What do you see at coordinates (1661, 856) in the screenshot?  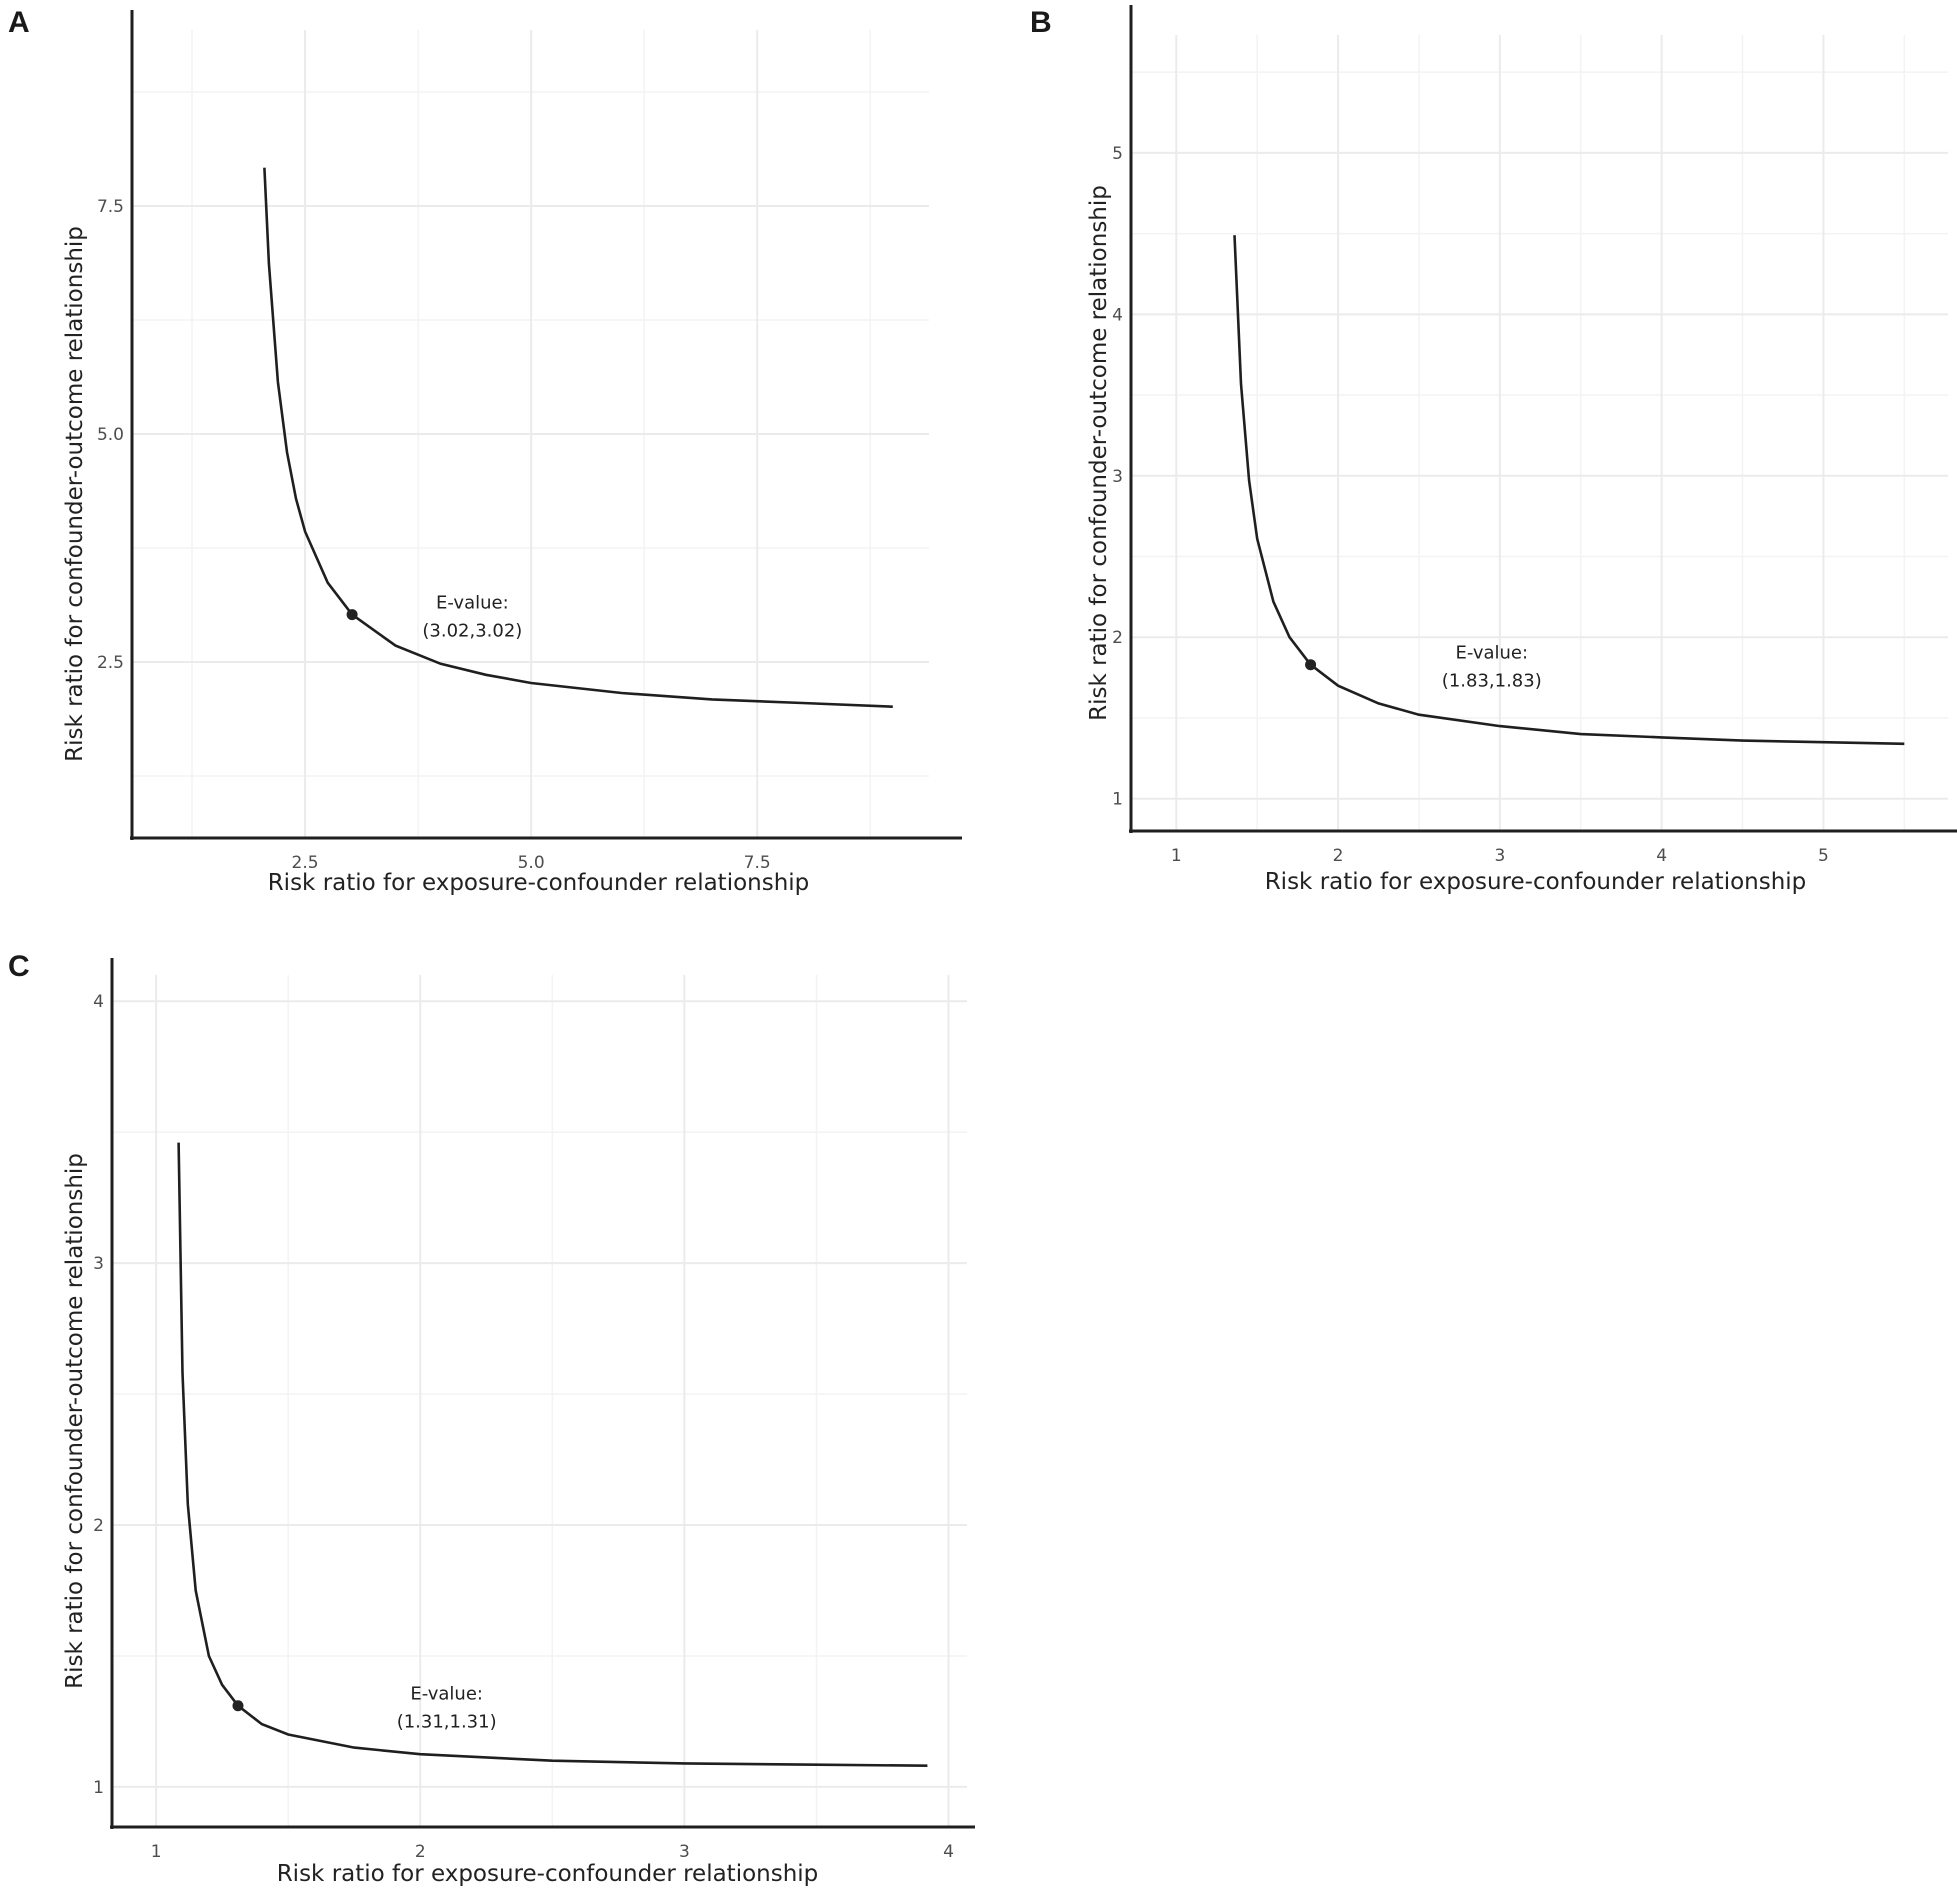 I see `panel-b-x-tick-label: 4` at bounding box center [1661, 856].